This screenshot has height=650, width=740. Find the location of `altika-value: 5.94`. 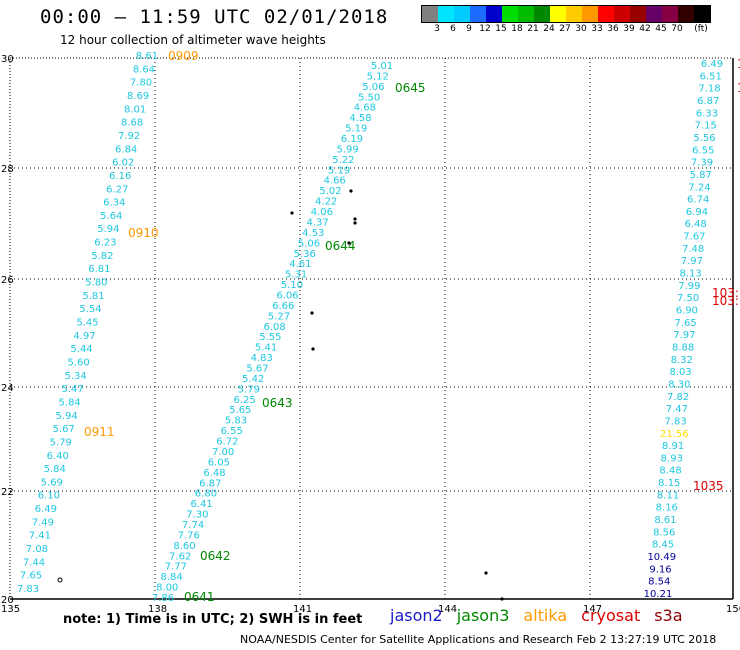

altika-value: 5.94 is located at coordinates (67, 416).